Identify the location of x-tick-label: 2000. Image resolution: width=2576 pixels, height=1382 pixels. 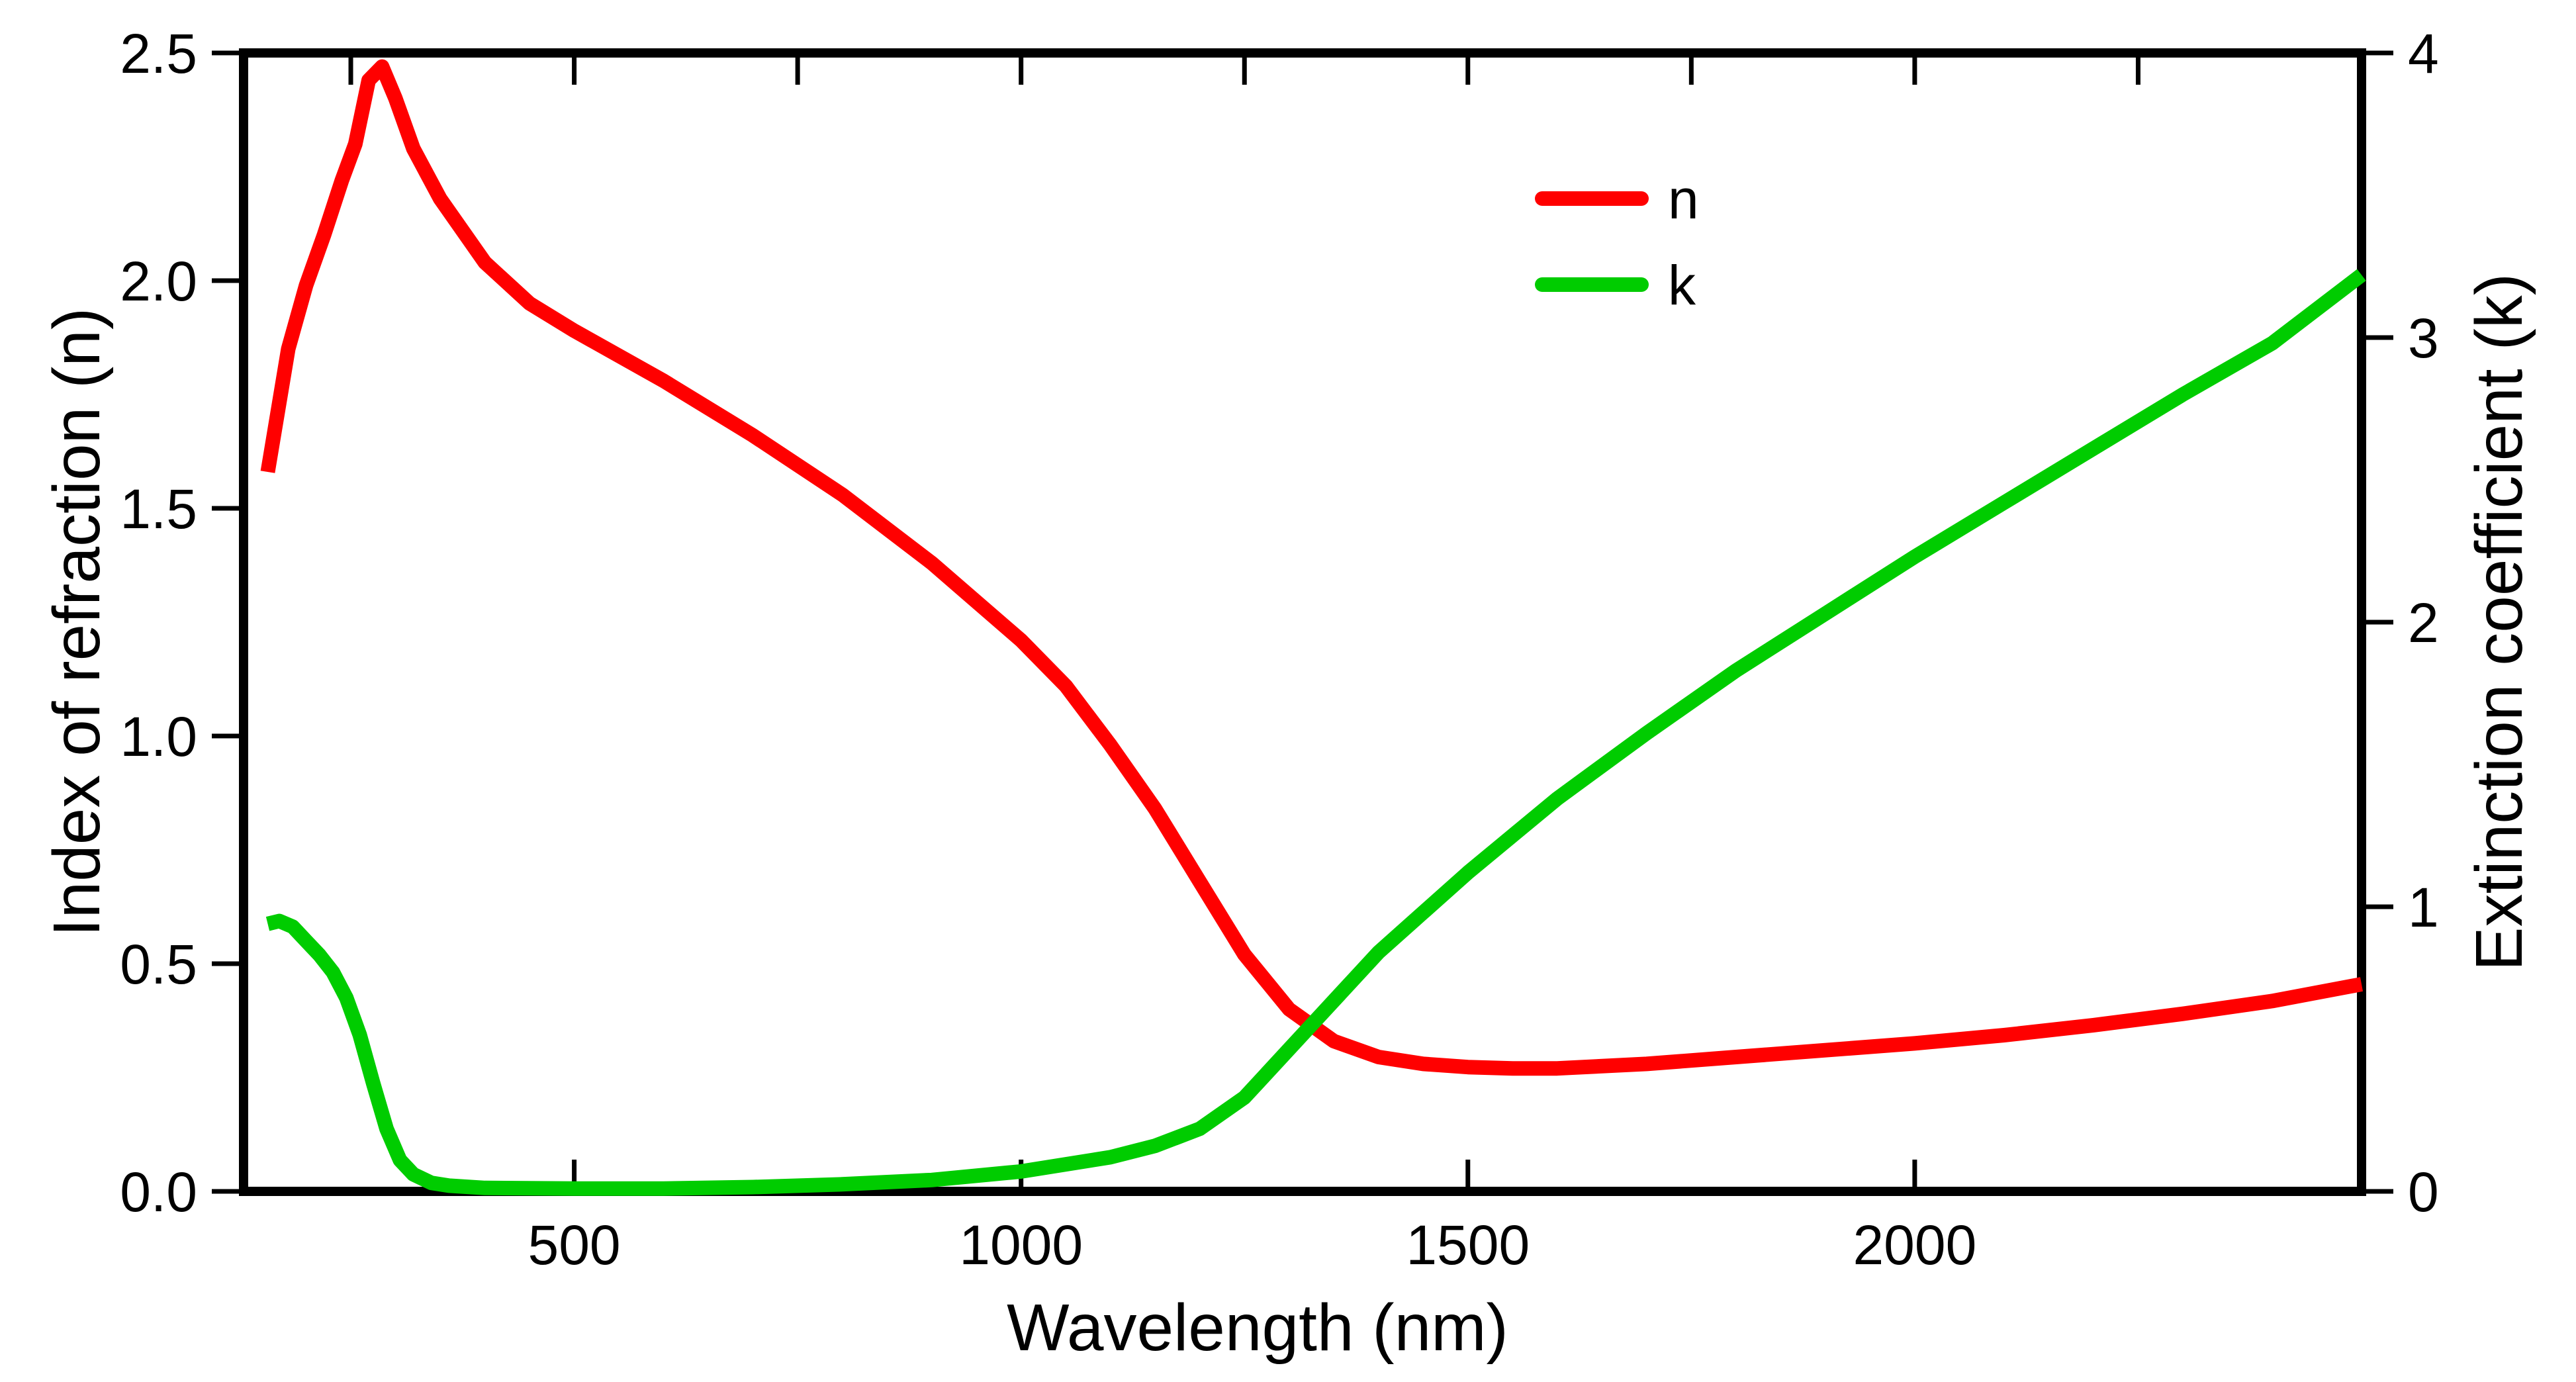
(1915, 1245).